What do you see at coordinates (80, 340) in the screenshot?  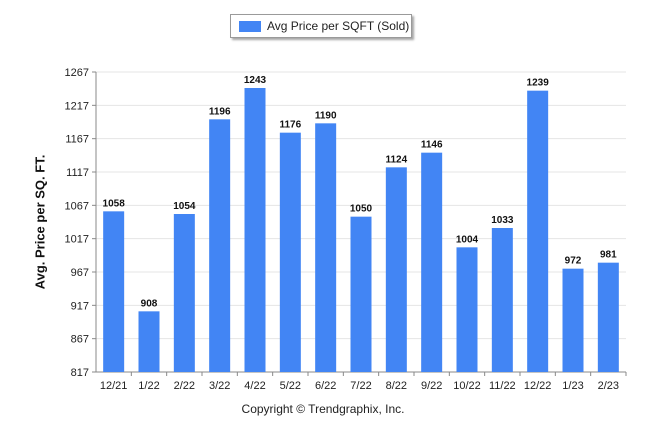 I see `y-tick-label: 867` at bounding box center [80, 340].